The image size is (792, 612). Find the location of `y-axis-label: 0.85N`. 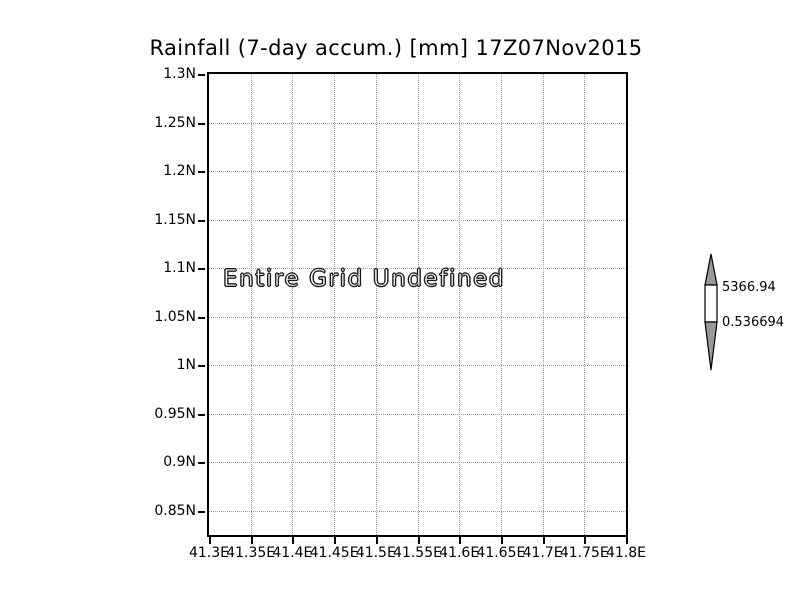

y-axis-label: 0.85N is located at coordinates (175, 510).